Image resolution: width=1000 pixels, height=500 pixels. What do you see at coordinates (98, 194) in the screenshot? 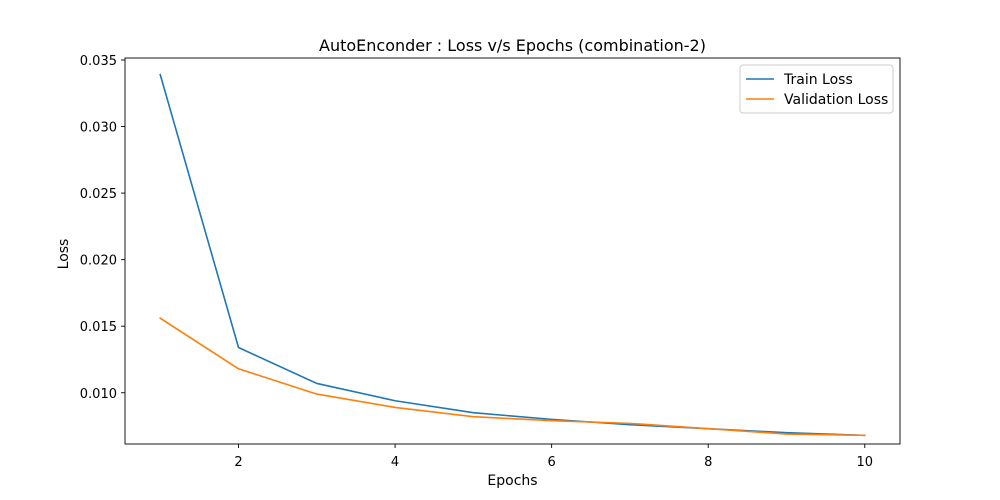
I see `y-tick-label: 0.025` at bounding box center [98, 194].